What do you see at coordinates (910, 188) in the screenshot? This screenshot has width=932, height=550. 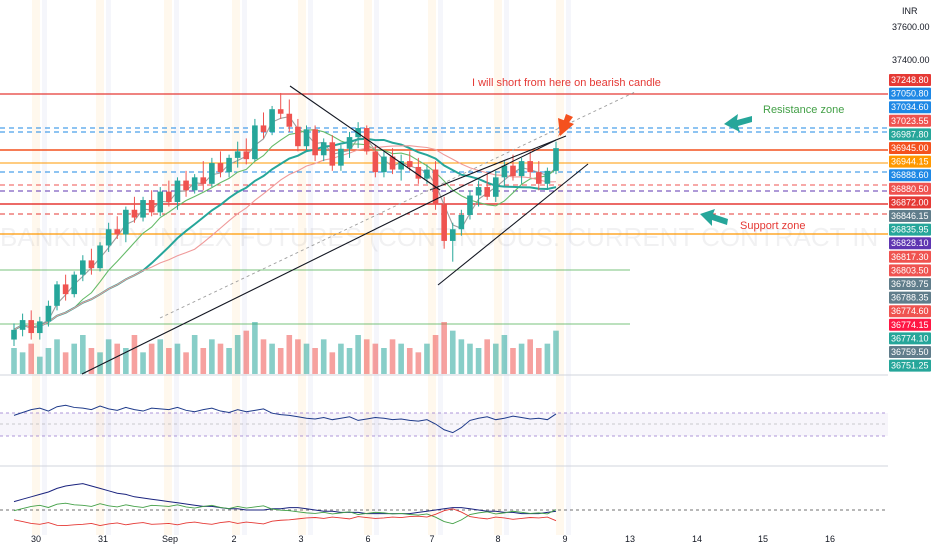 I see `price-tag: 36880.50` at bounding box center [910, 188].